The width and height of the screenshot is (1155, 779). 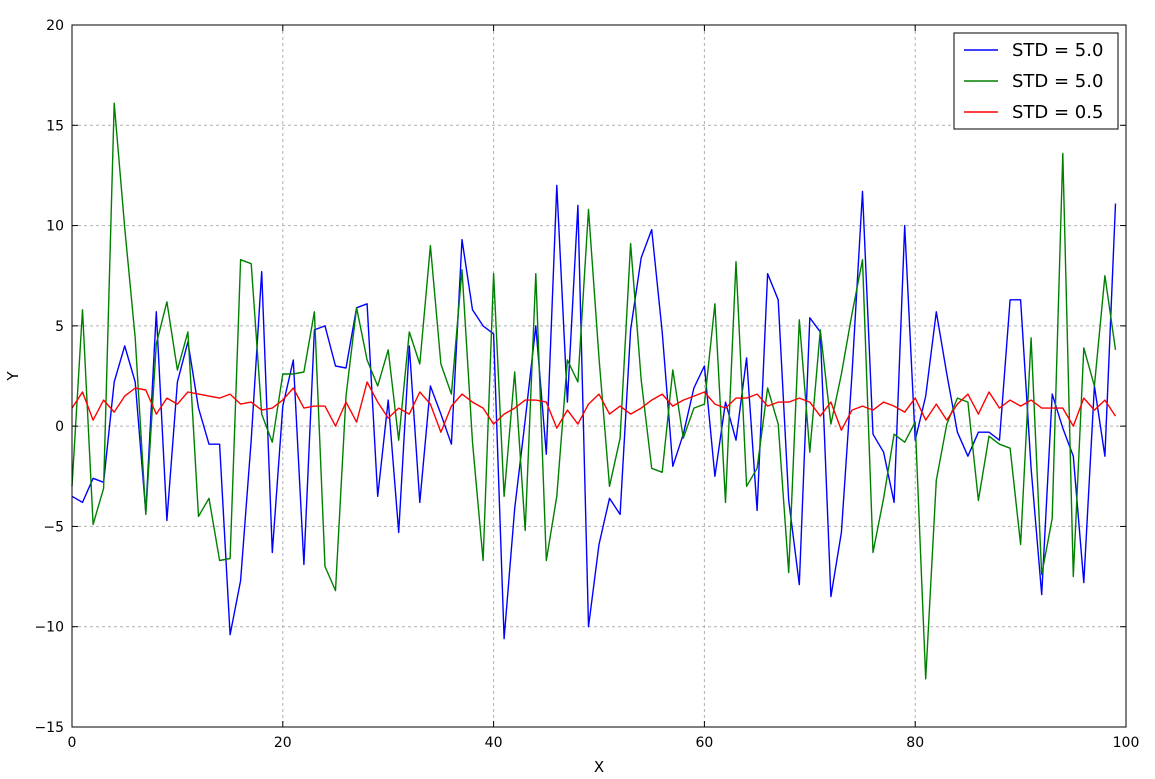 What do you see at coordinates (915, 743) in the screenshot?
I see `x-tick-label: 80` at bounding box center [915, 743].